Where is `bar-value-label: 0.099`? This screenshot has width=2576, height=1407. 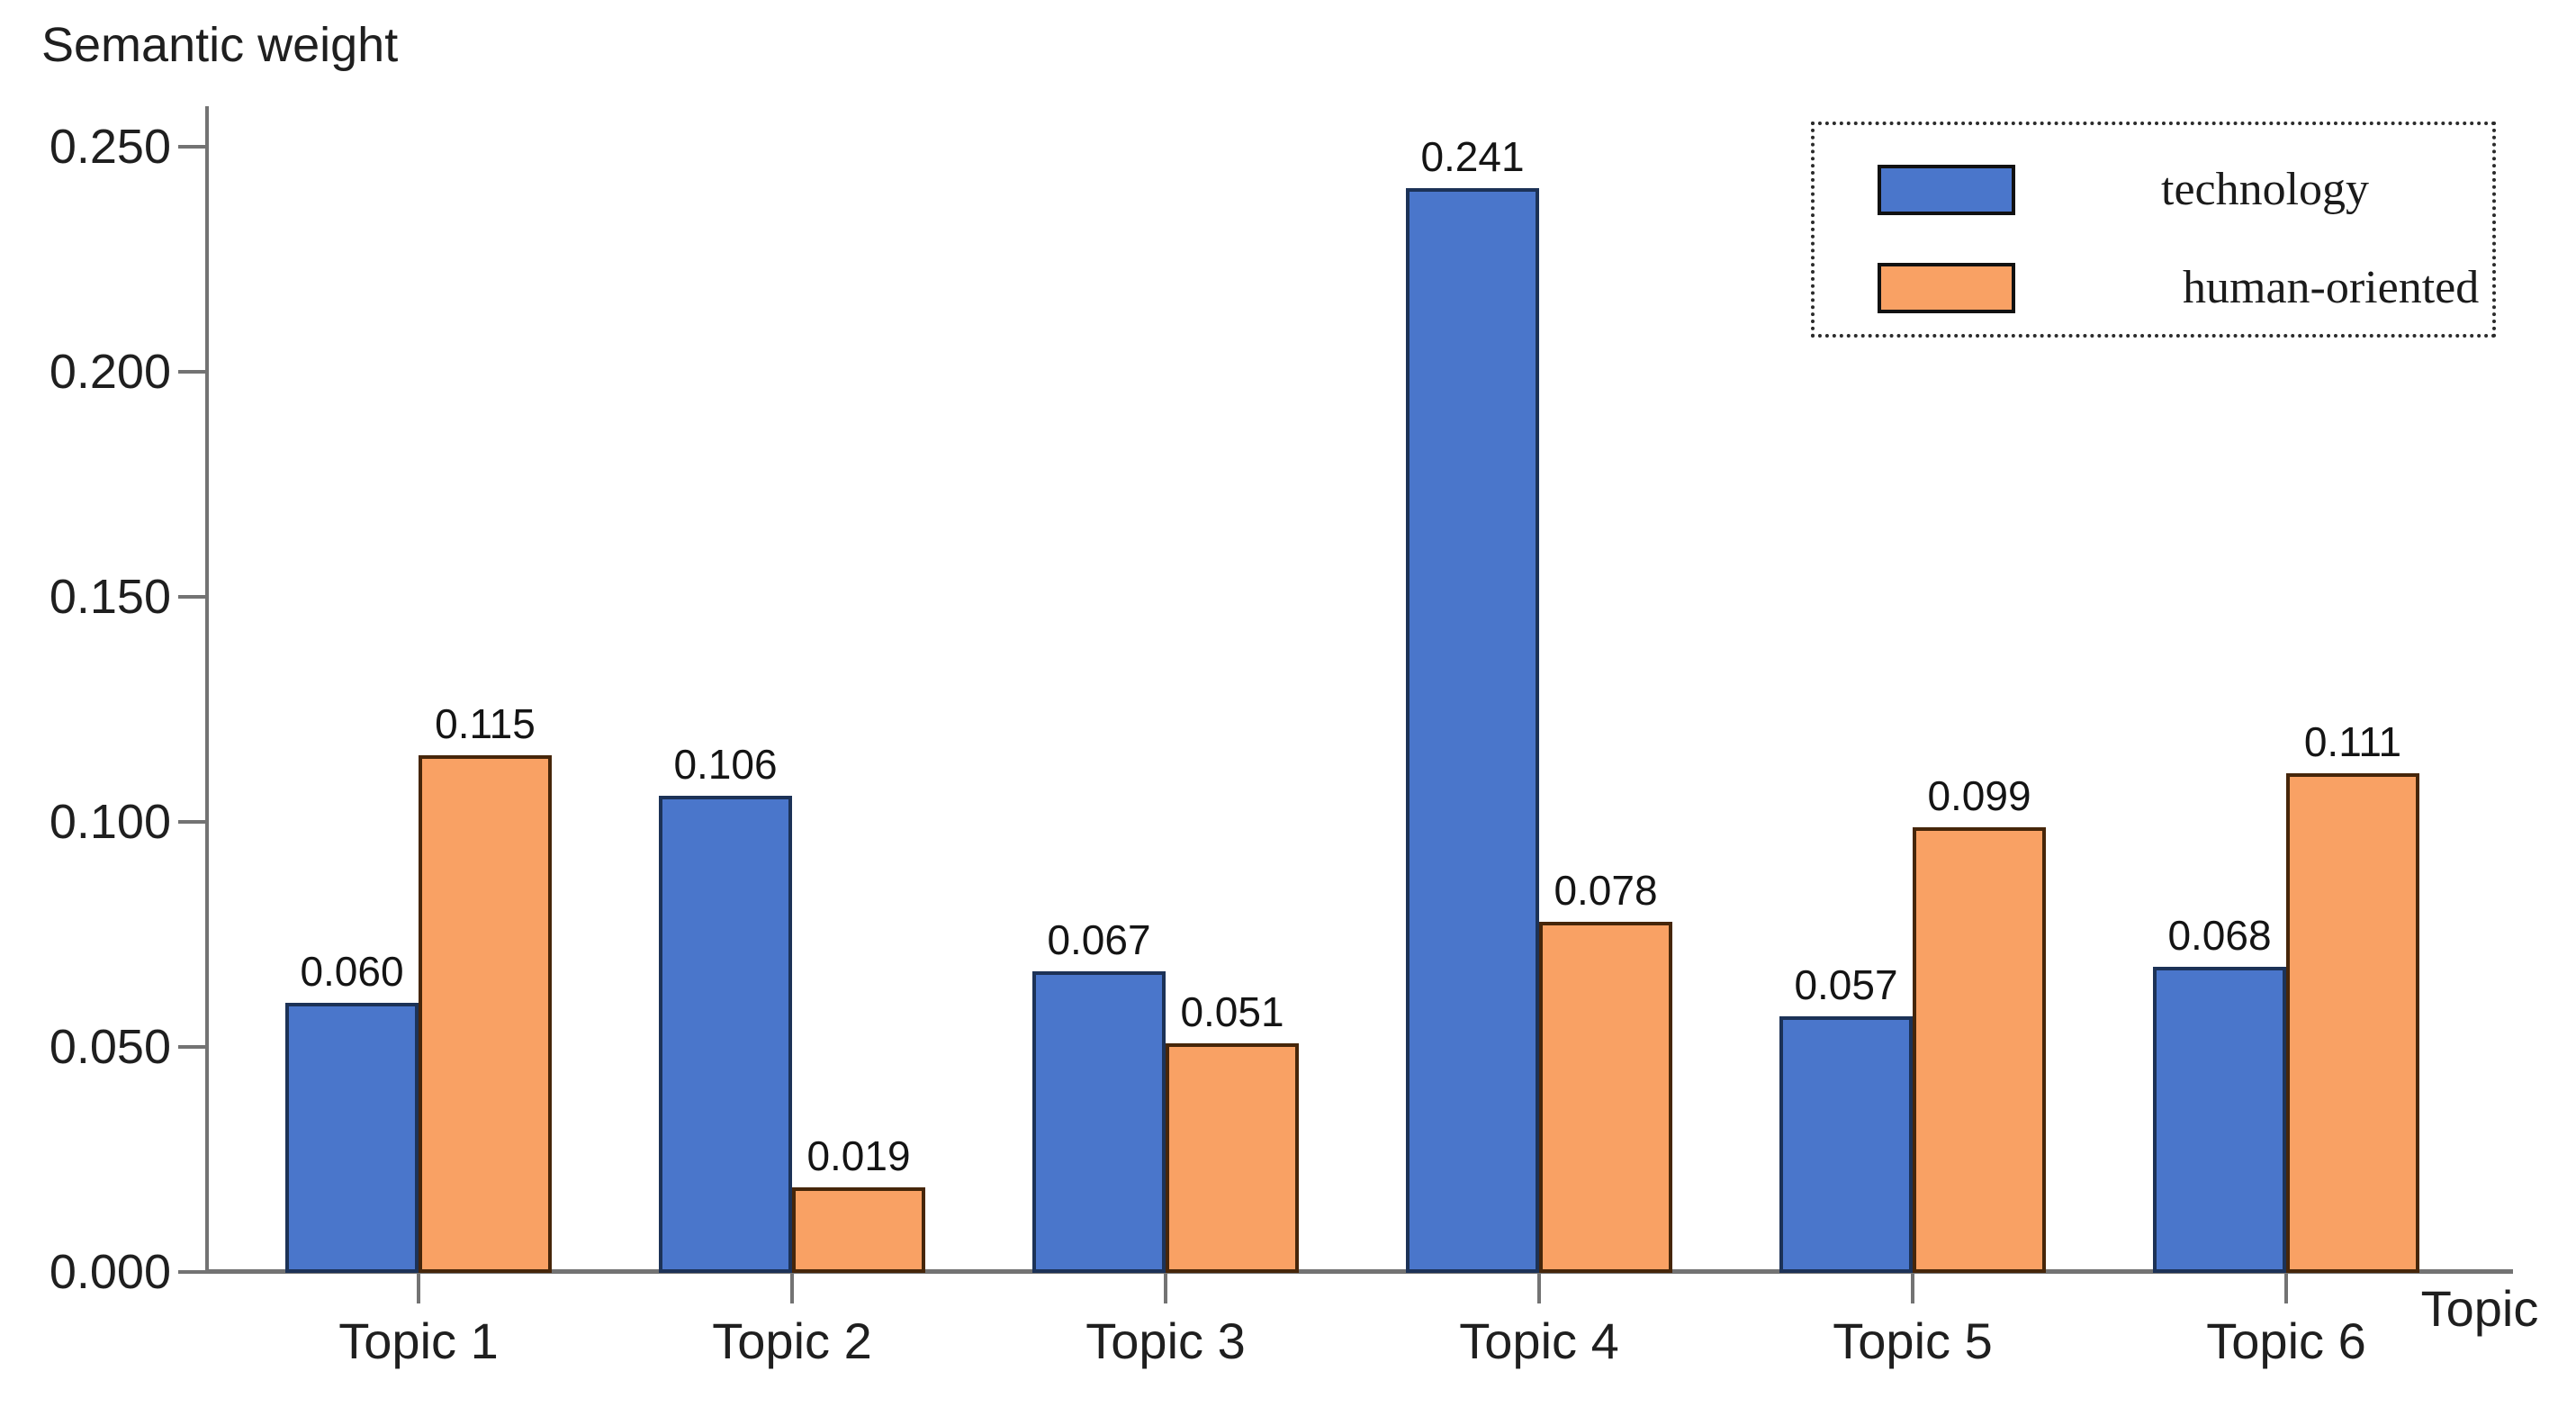 bar-value-label: 0.099 is located at coordinates (1979, 795).